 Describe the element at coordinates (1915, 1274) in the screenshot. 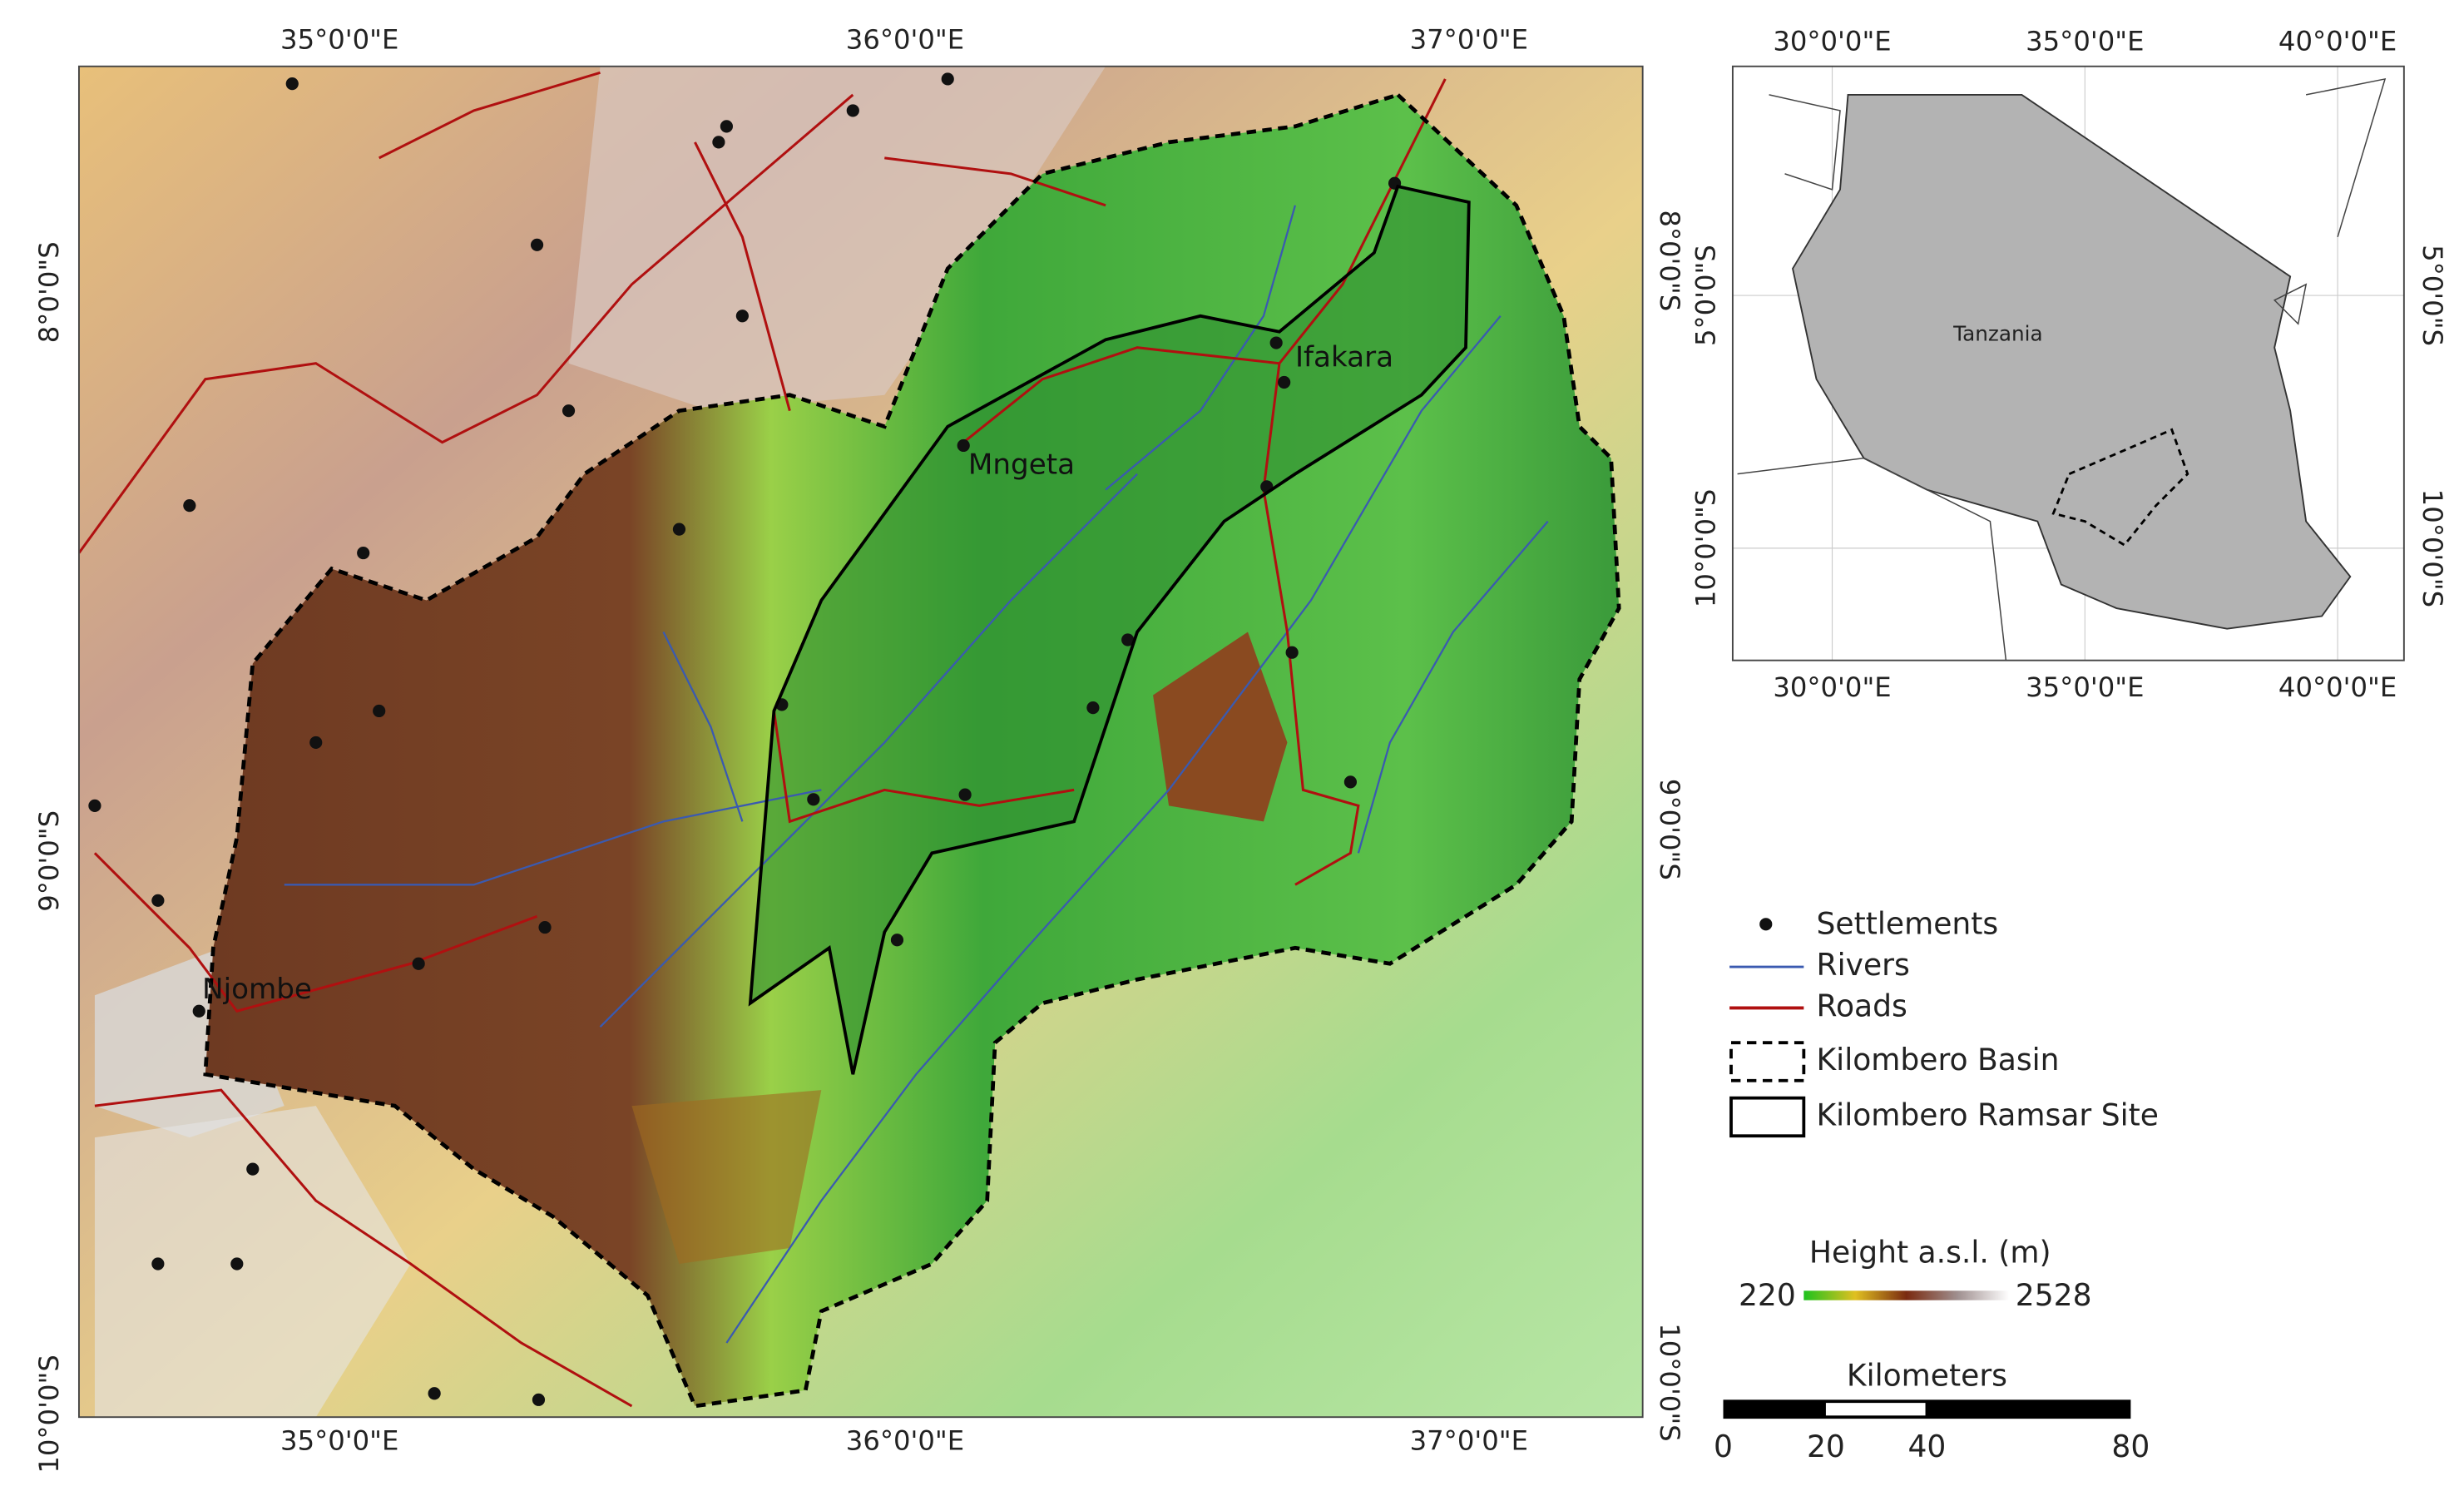

I see `colorbar: Height a.s.l. (m) 220 2528` at that location.